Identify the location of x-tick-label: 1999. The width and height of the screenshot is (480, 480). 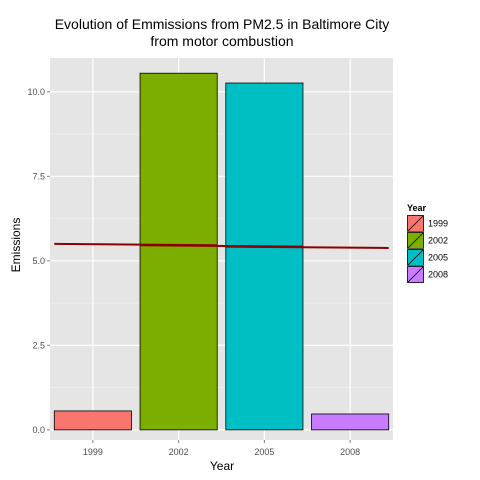
(93, 452).